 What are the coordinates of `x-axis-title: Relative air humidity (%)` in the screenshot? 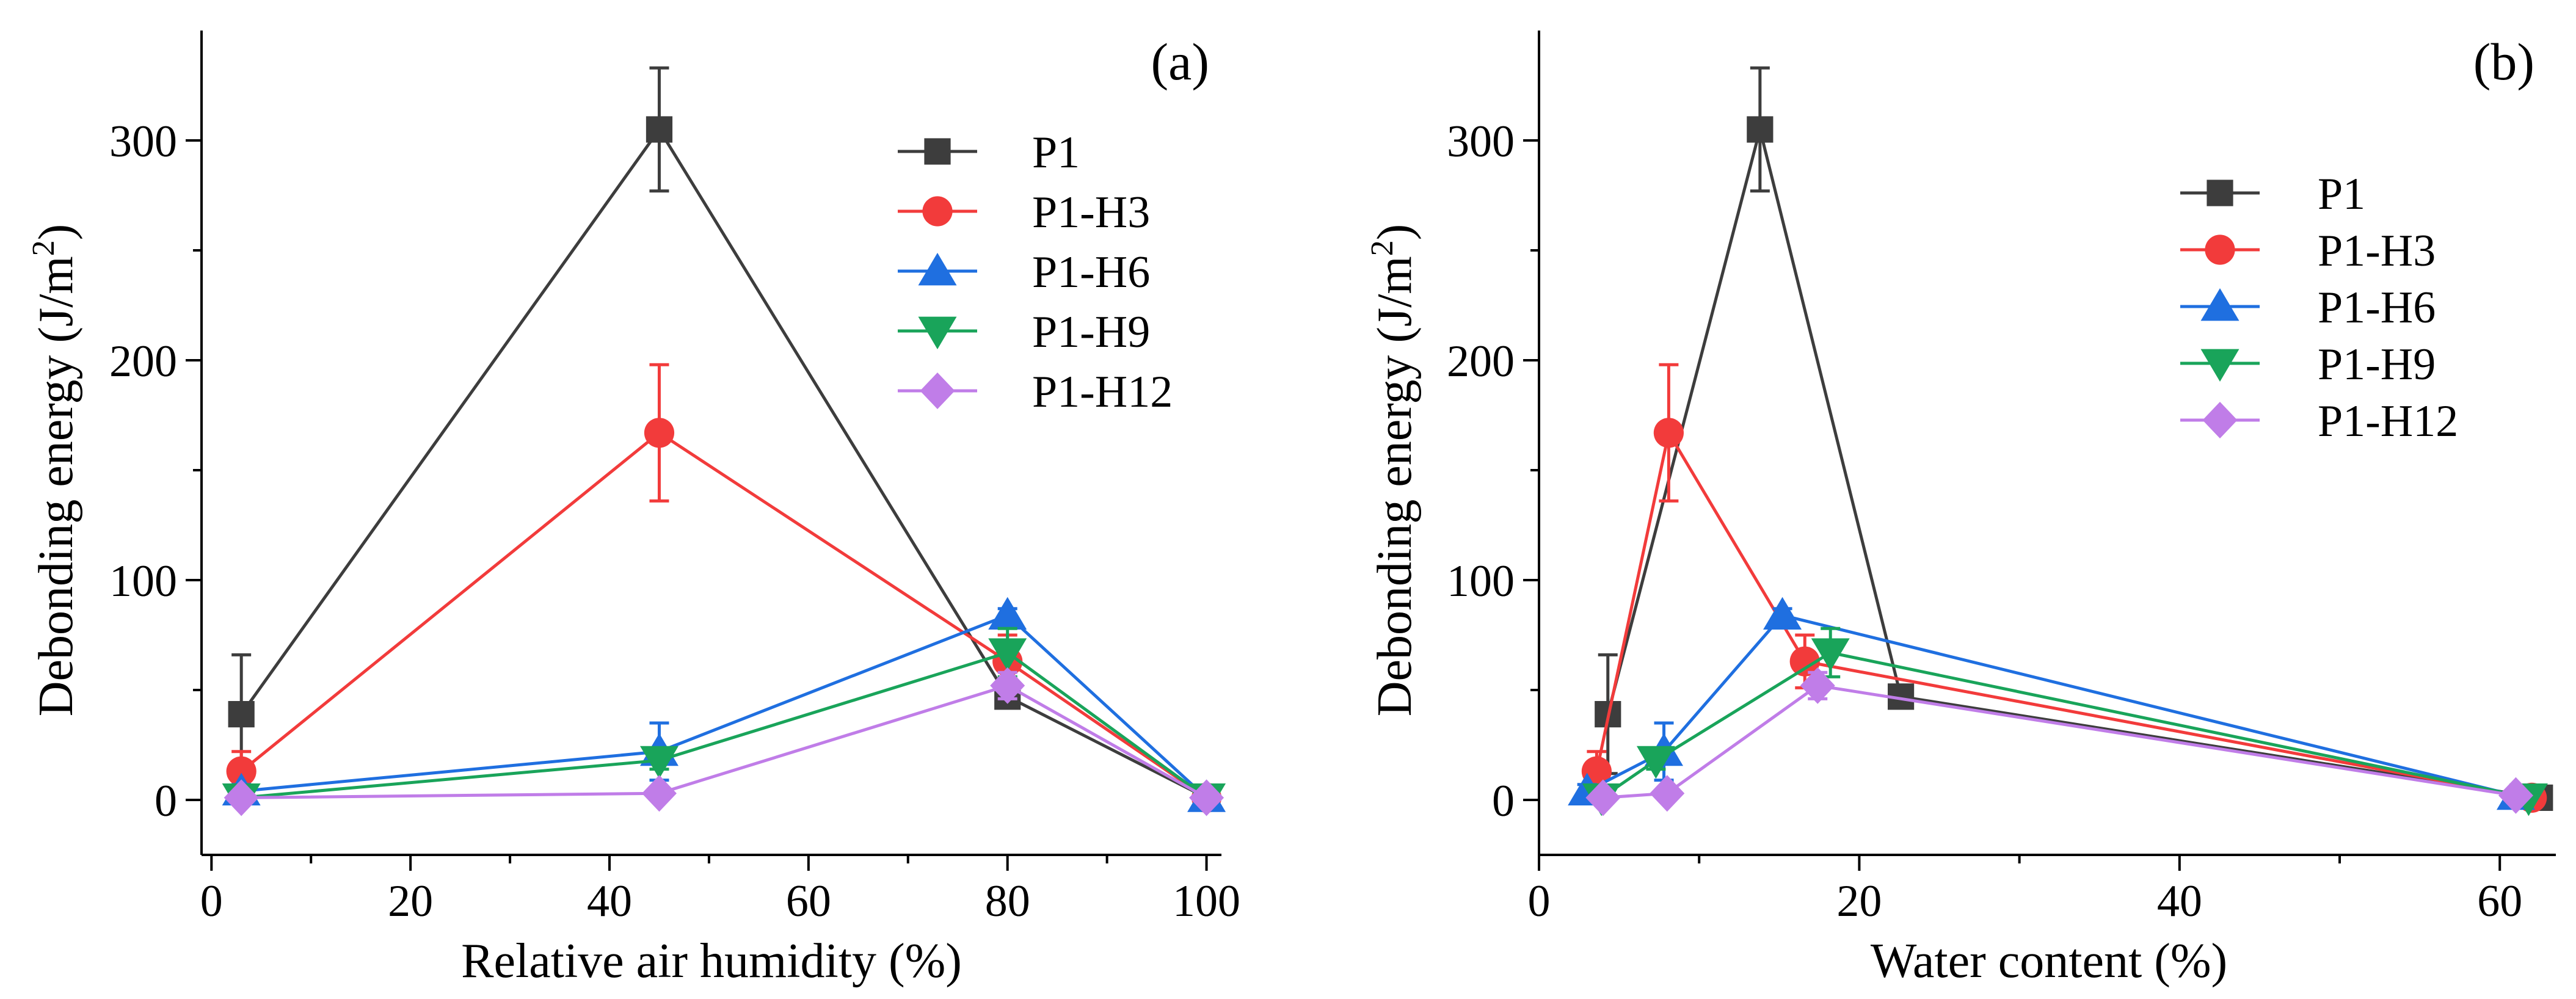 It's located at (711, 961).